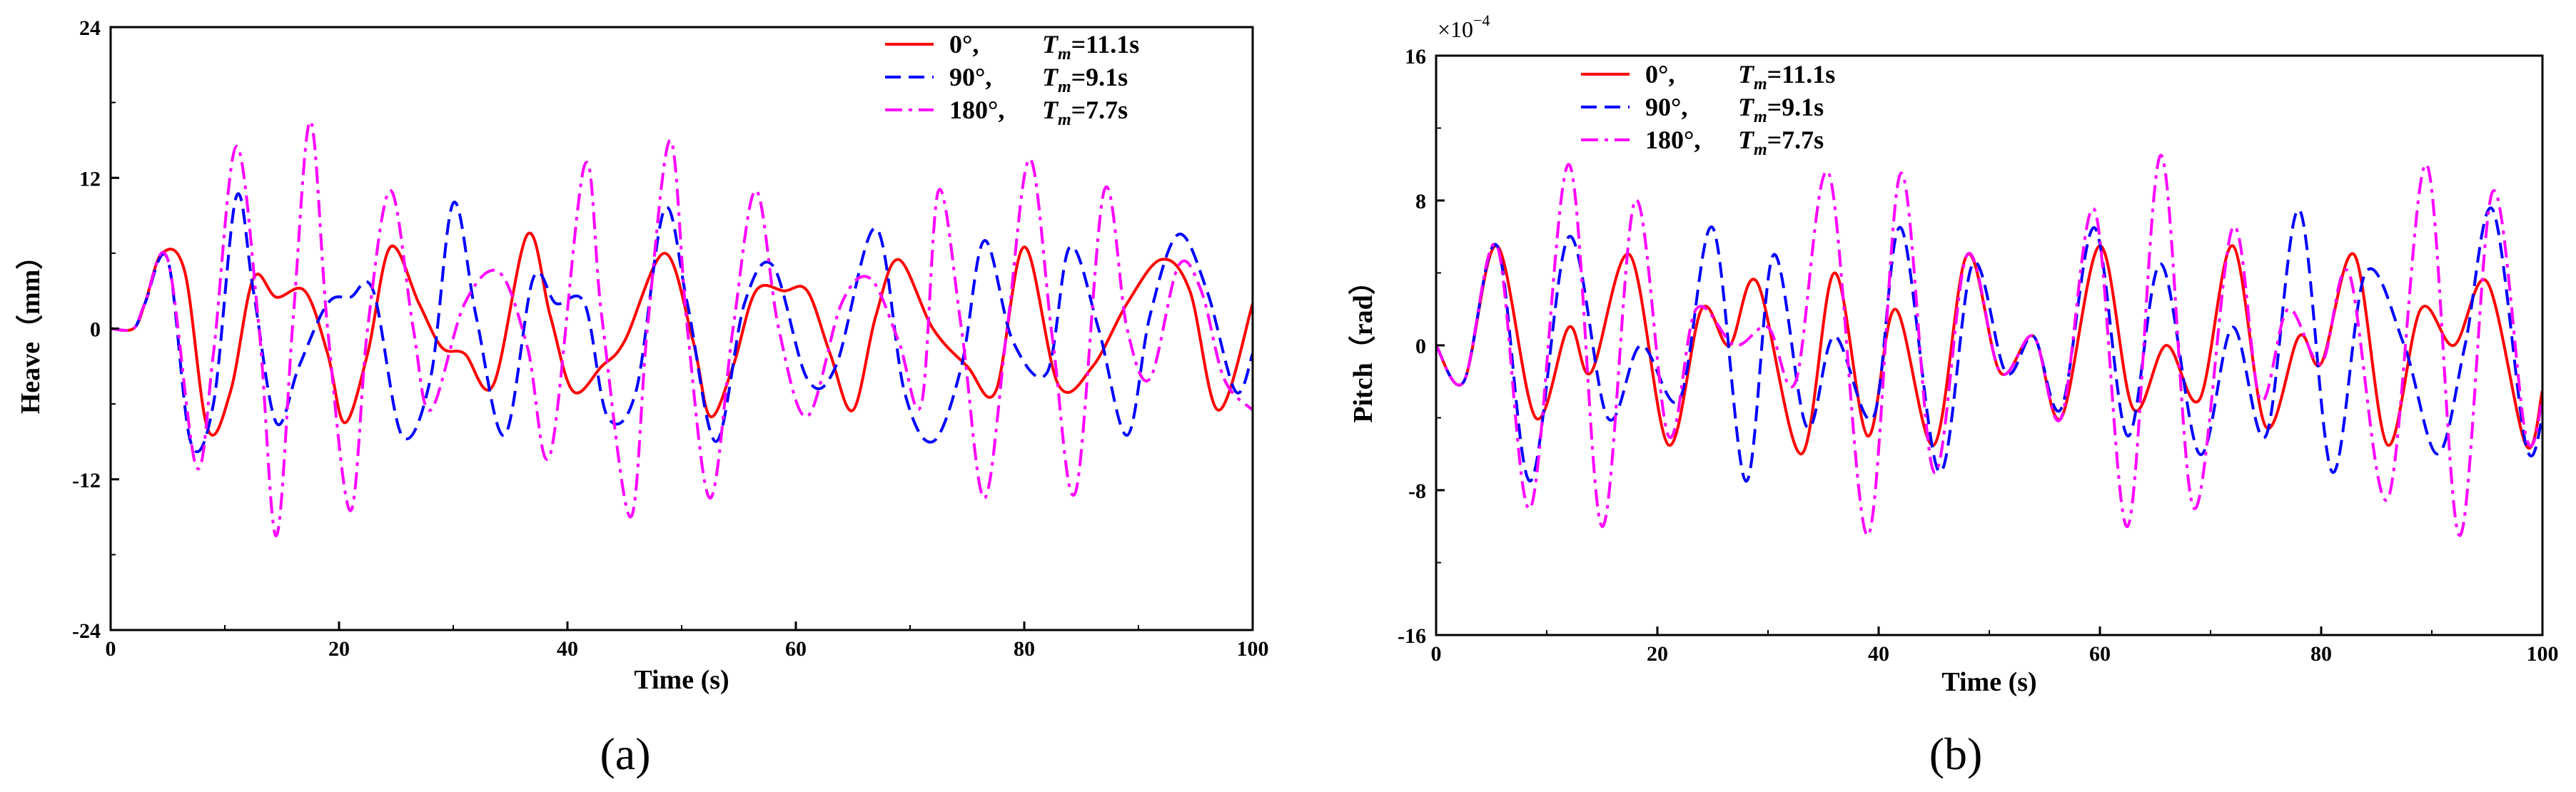 This screenshot has height=792, width=2576. I want to click on pitch-legend-angle: 0°,, so click(1660, 74).